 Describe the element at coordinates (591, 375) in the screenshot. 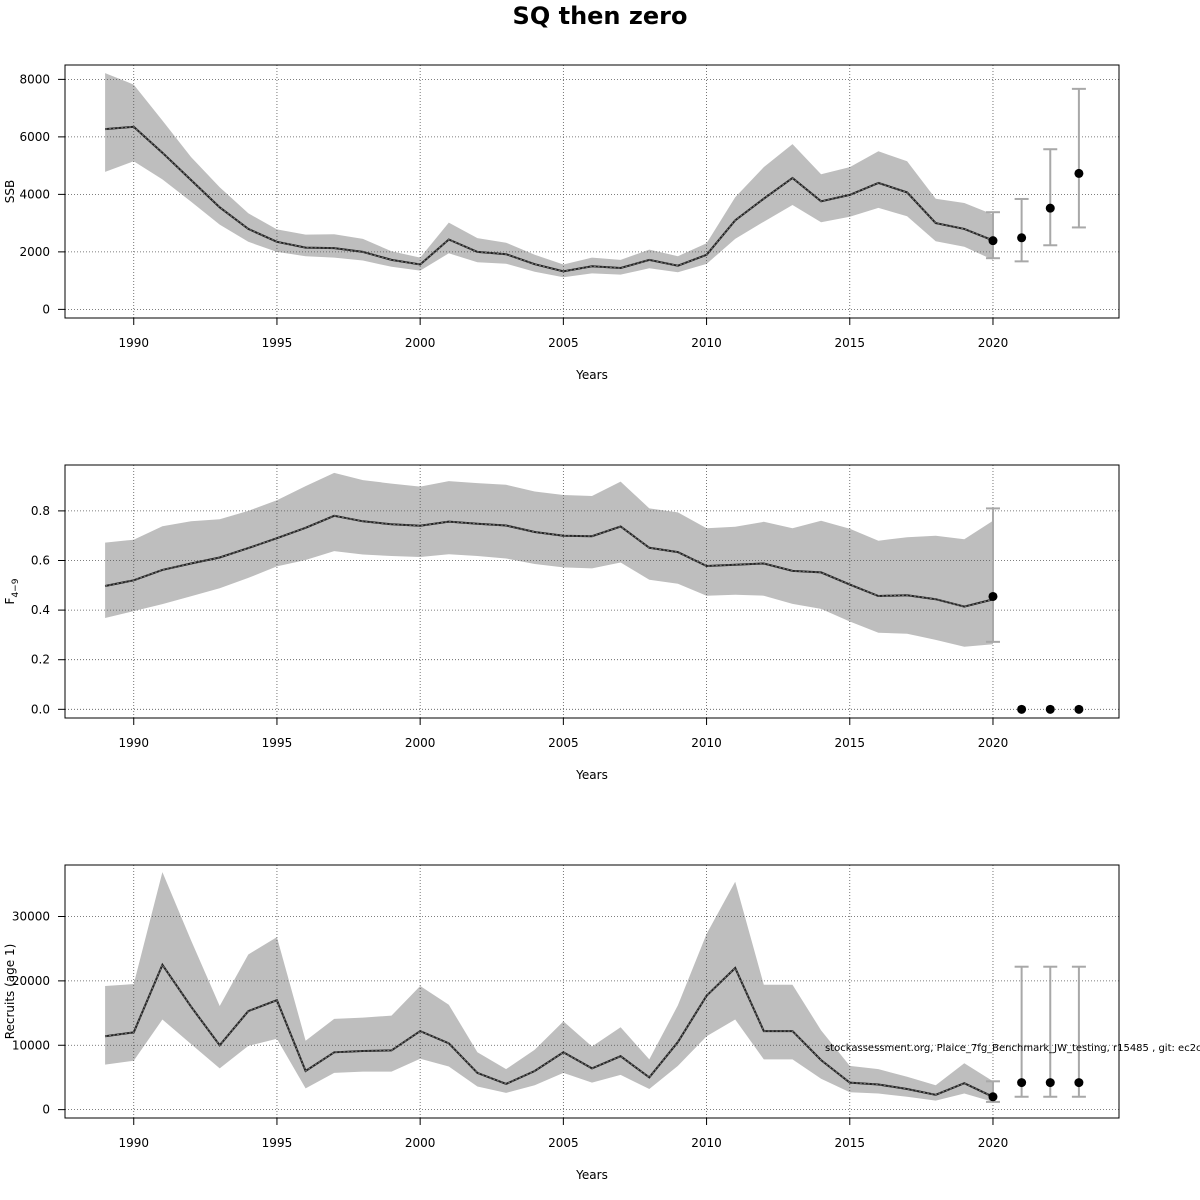

I see `ssb-x-axis-title: Years` at that location.